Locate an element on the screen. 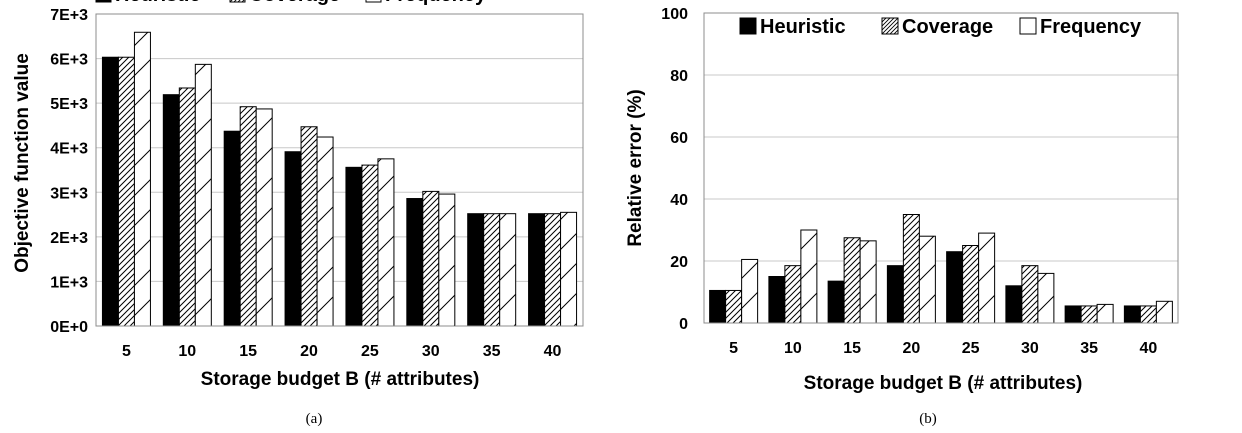 The image size is (1242, 433). y-tick-label: 100 is located at coordinates (674, 14).